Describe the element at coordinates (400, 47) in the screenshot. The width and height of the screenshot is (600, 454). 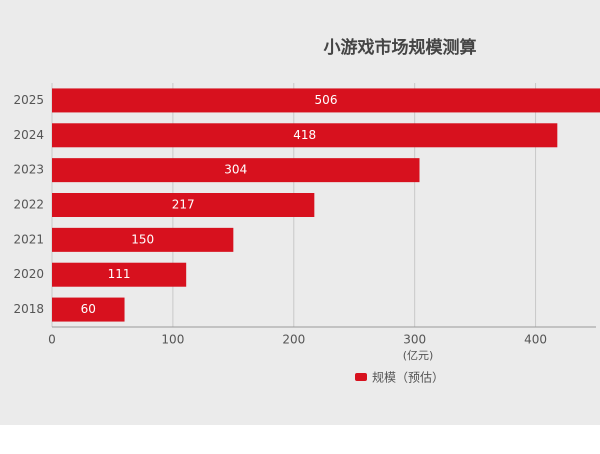
I see `chart-title: 小游戏市场规模测算` at that location.